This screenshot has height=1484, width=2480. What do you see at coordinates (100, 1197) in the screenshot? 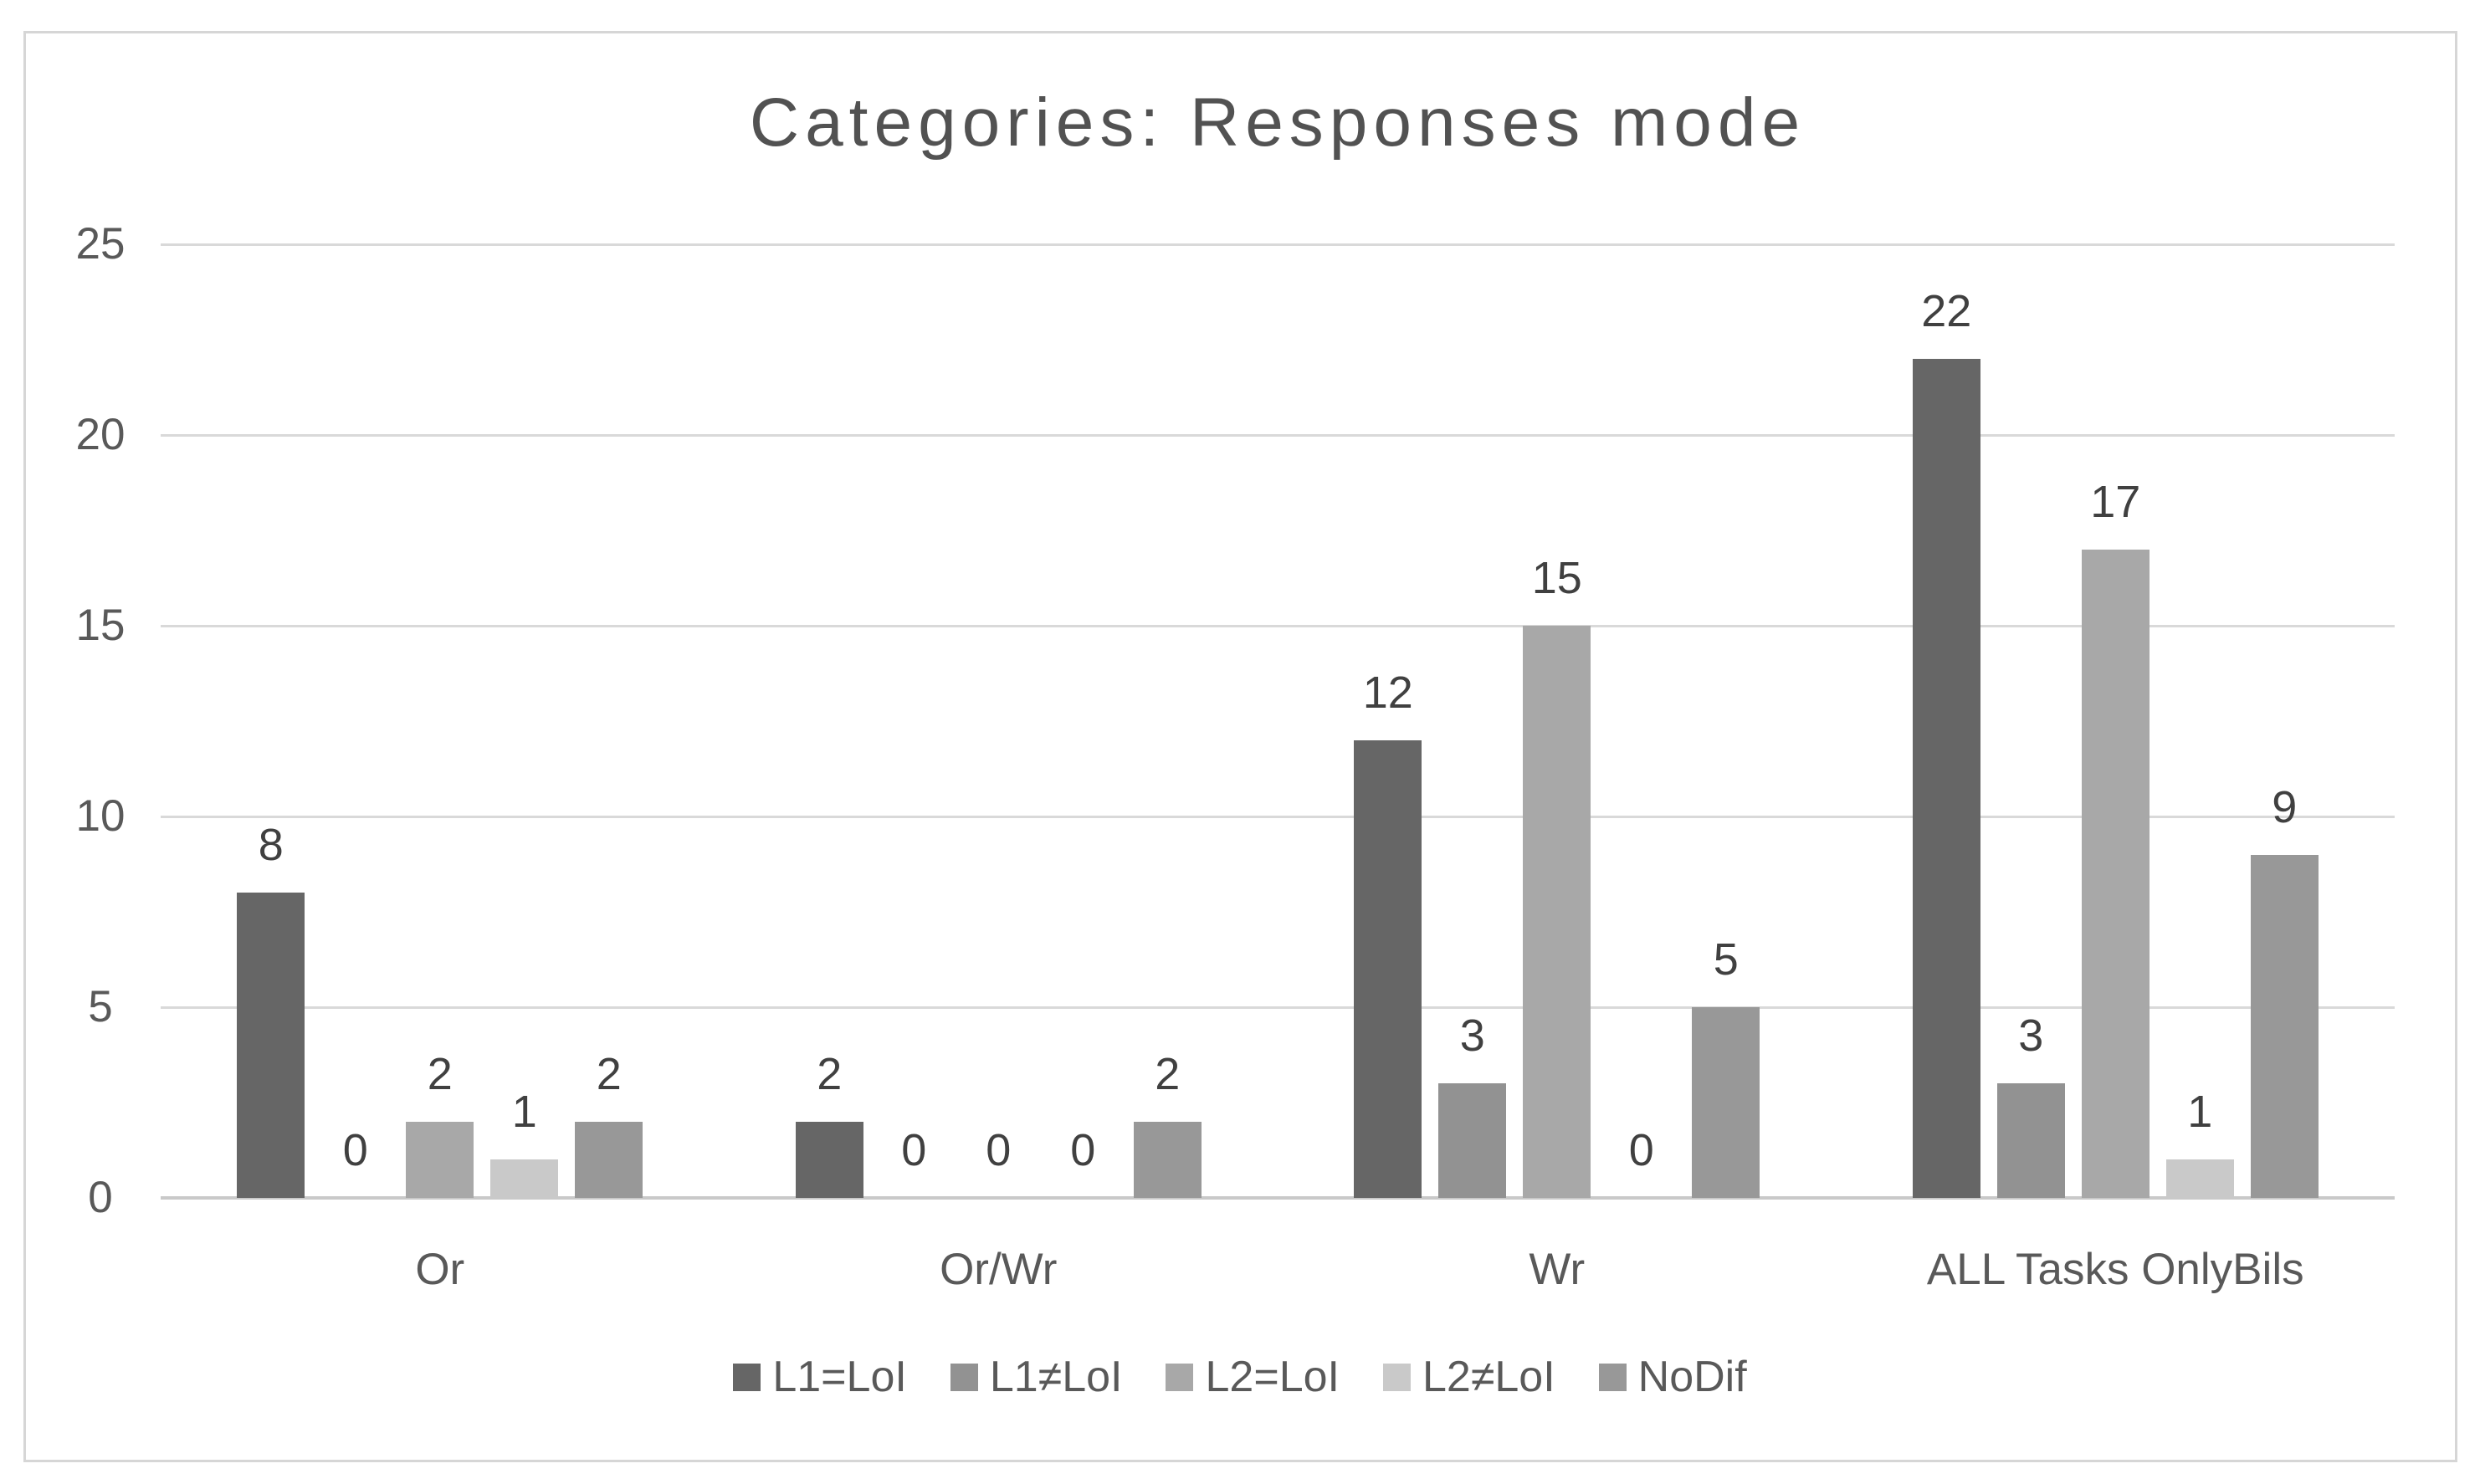
I see `y-tick-label: 0` at bounding box center [100, 1197].